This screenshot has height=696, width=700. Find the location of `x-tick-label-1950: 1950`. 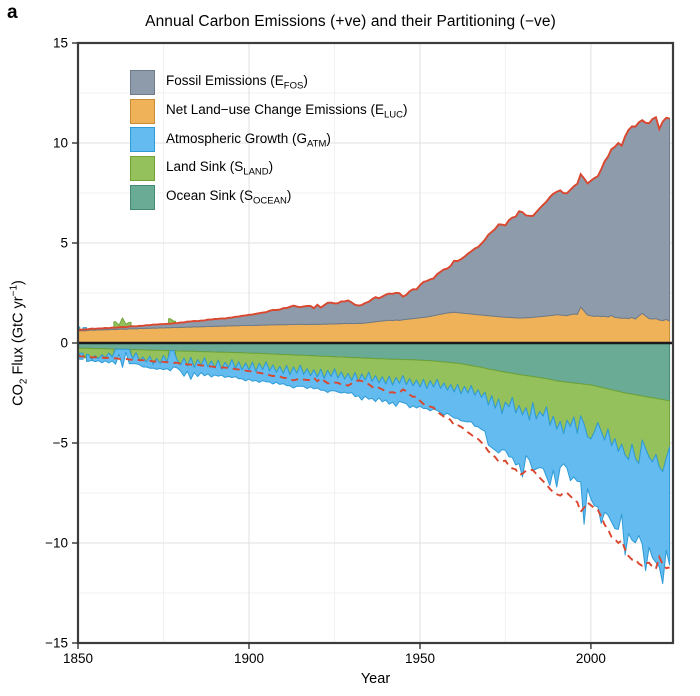

x-tick-label-1950: 1950 is located at coordinates (420, 658).